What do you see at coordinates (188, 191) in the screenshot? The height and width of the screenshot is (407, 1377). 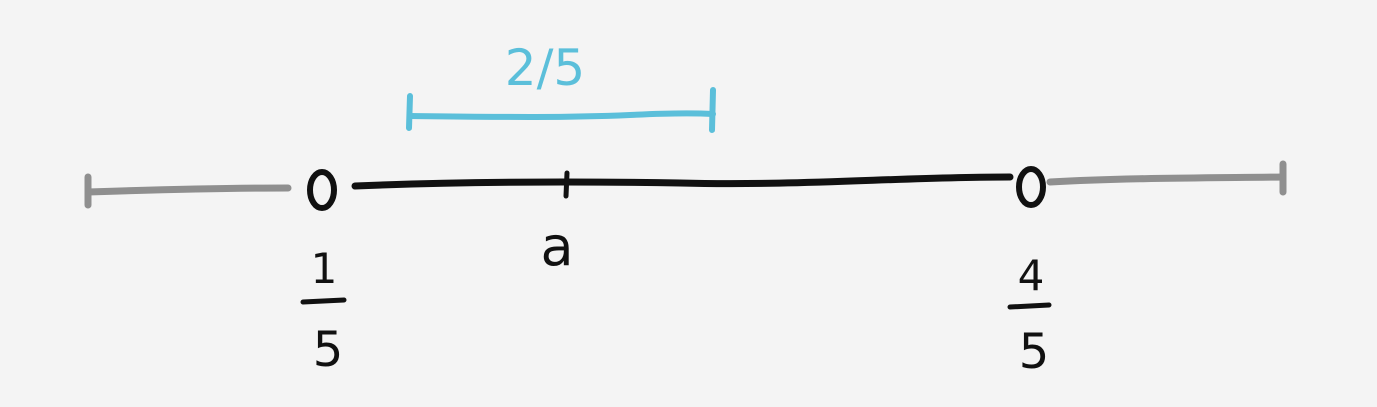 I see `left-outer-segment` at bounding box center [188, 191].